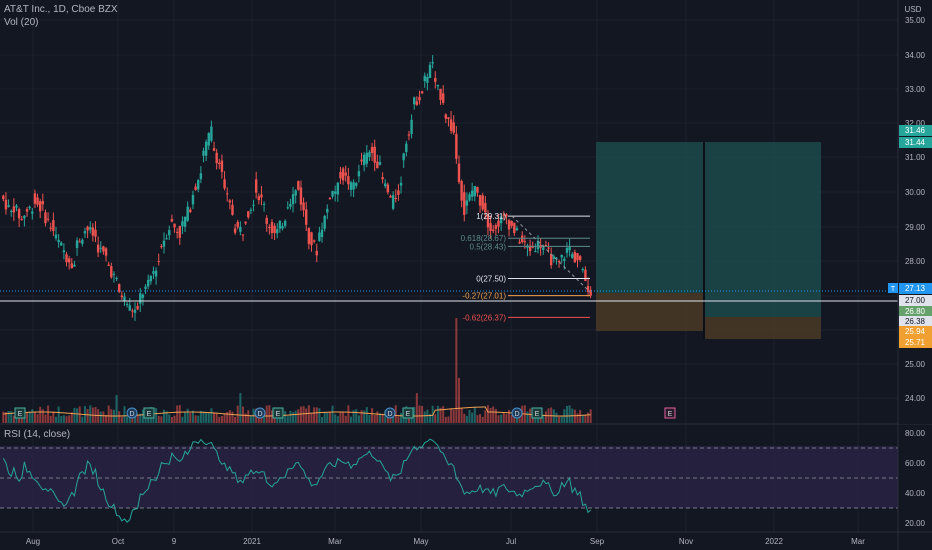 The width and height of the screenshot is (932, 550). I want to click on time-axis-labels: Aug Oct 9 2021 Mar May Jul Sep Nov 2022 Mar, so click(445, 541).